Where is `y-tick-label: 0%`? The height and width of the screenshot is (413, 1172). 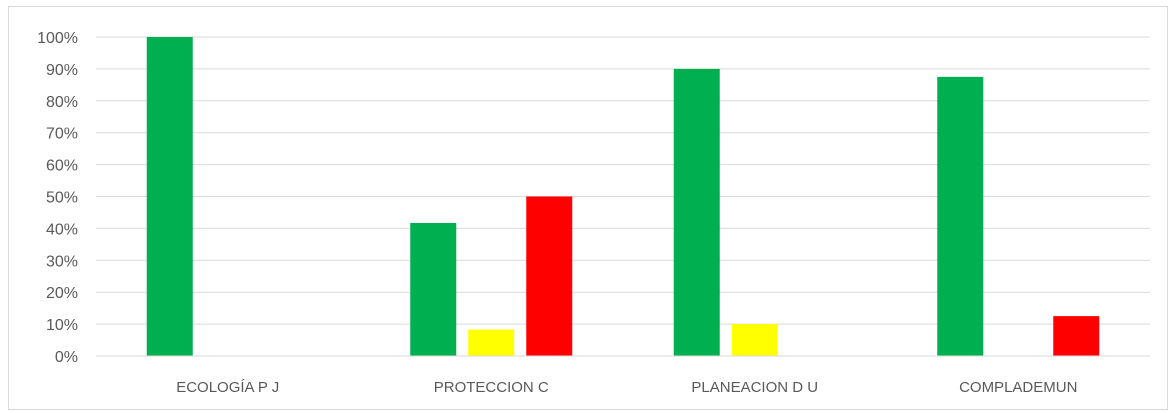
y-tick-label: 0% is located at coordinates (66, 357).